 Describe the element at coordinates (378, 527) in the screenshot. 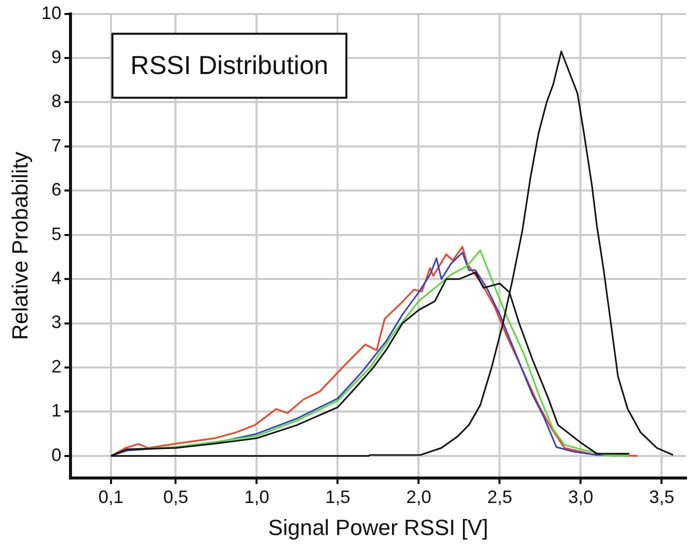

I see `x-axis-title: Signal Power RSSI [V]` at that location.